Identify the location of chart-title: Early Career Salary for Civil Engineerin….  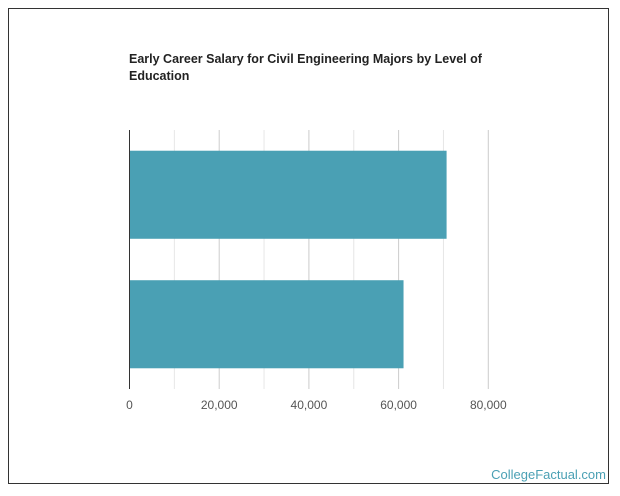
(305, 67).